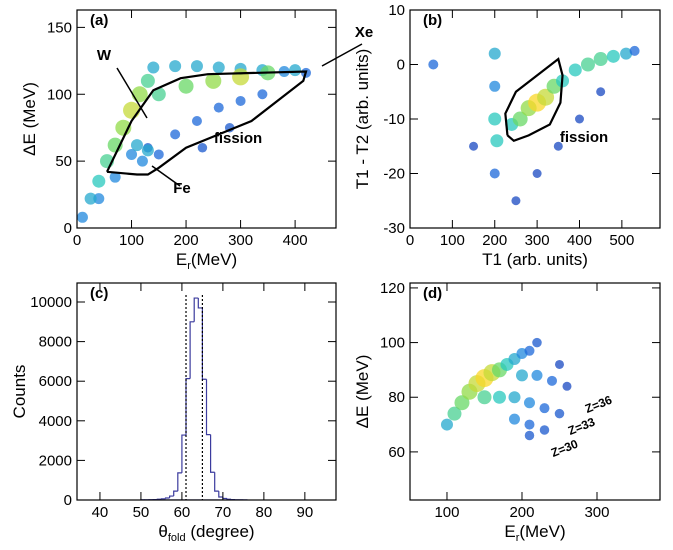  I want to click on y-tick-label: 50, so click(63, 161).